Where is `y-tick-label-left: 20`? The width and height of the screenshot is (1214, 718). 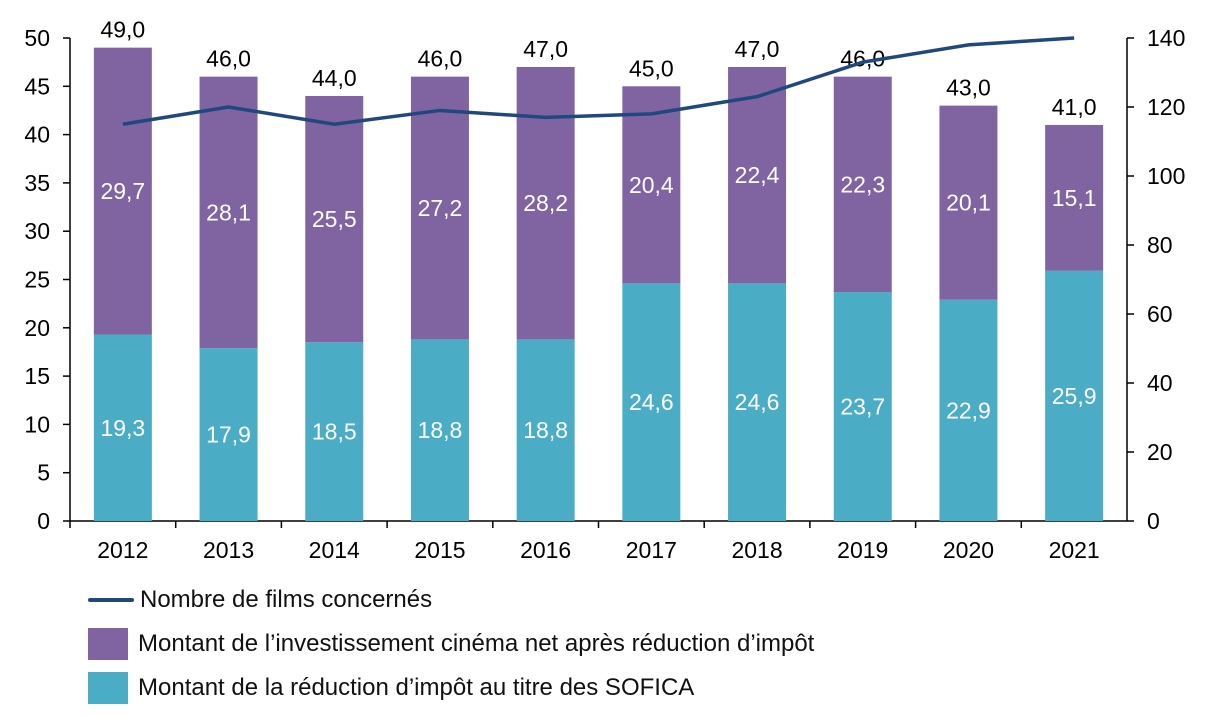
y-tick-label-left: 20 is located at coordinates (37, 328).